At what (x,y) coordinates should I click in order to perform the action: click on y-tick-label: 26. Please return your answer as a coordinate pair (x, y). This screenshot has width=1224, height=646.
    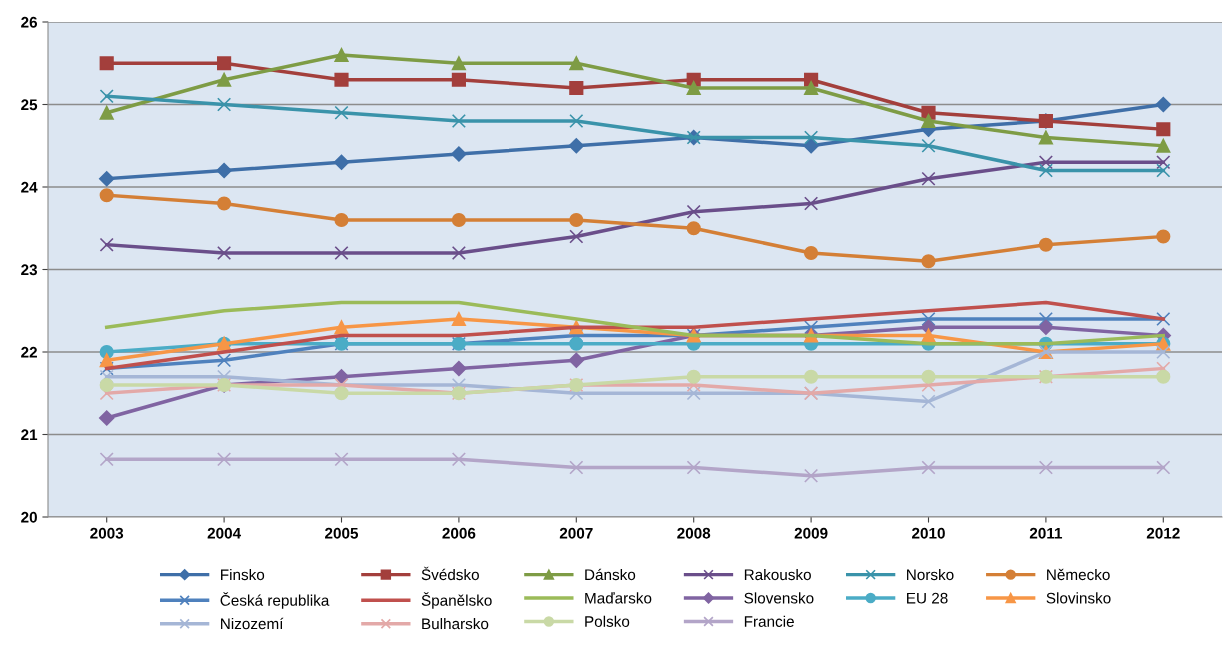
    Looking at the image, I should click on (29, 22).